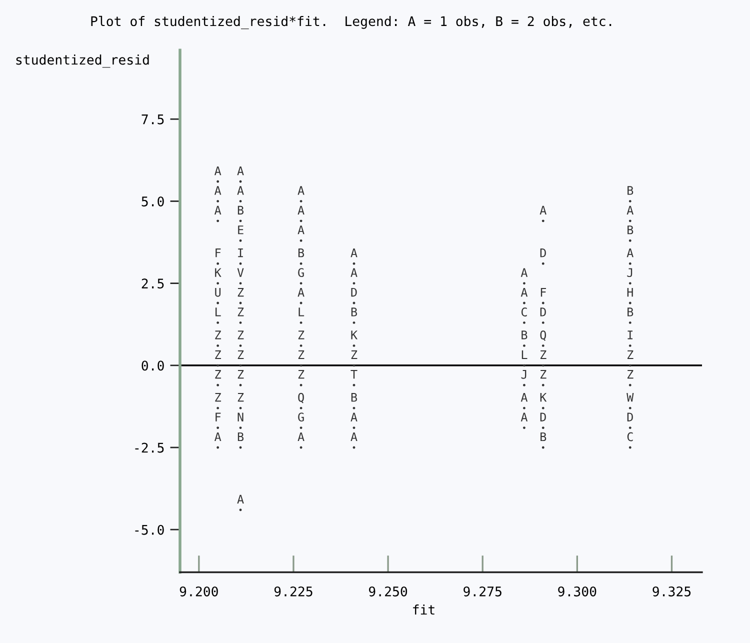  I want to click on data-label: H, so click(630, 292).